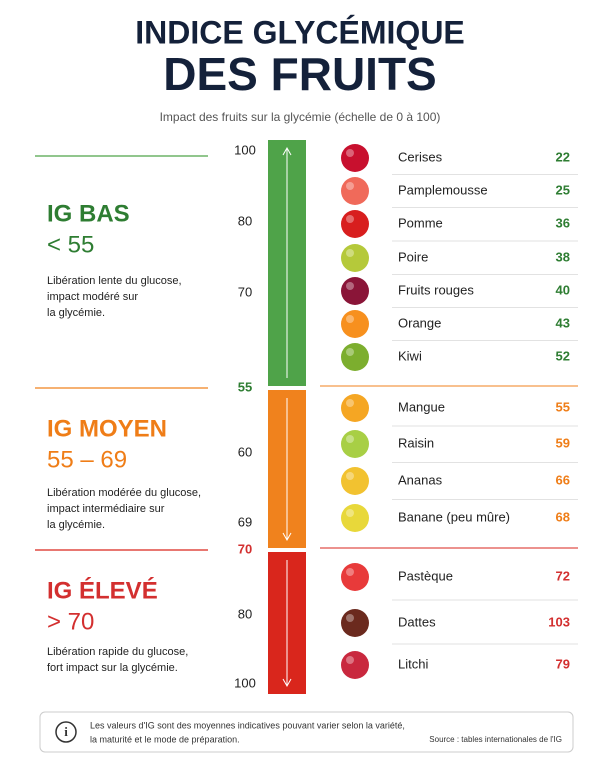  Describe the element at coordinates (70, 244) in the screenshot. I see `section-range: < 55` at that location.